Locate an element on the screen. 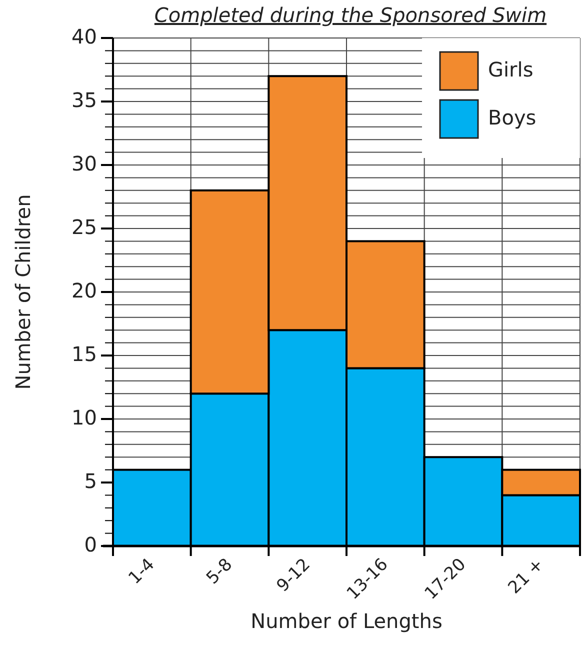  chart-title: Completed during the Sponsored Swim is located at coordinates (350, 15).